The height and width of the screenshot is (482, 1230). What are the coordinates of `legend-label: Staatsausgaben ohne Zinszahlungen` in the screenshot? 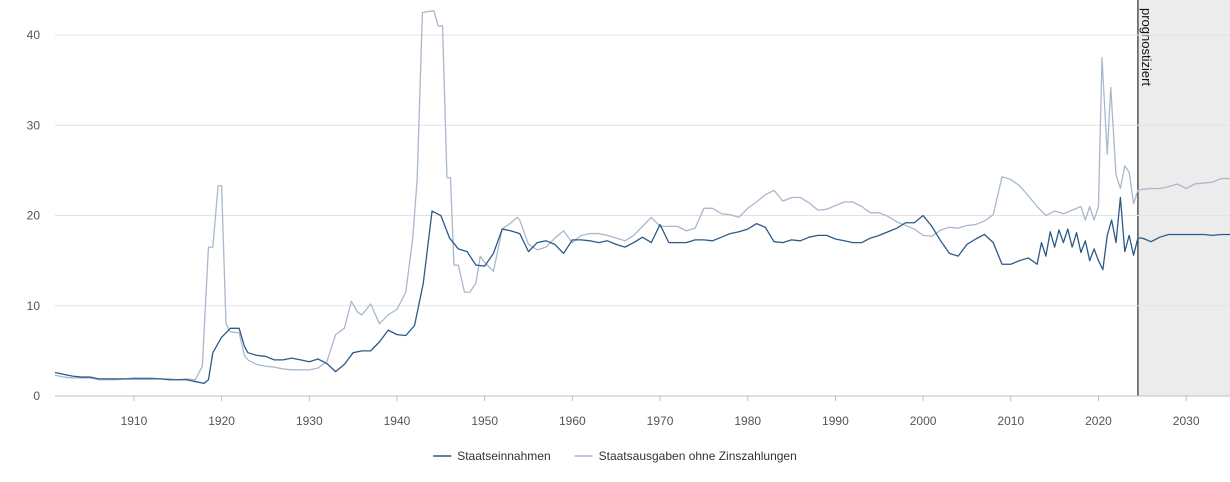 It's located at (698, 456).